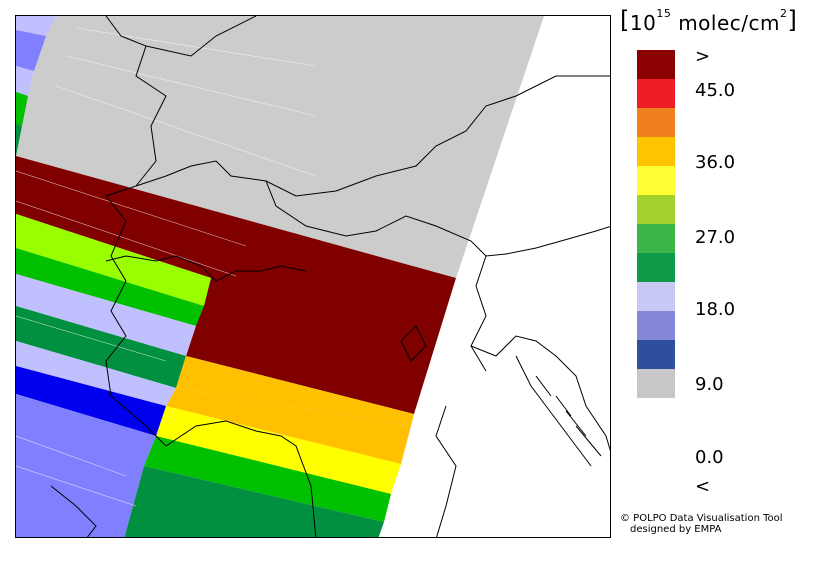 This screenshot has height=566, width=813. I want to click on swath-lavender-west, so click(106, 315).